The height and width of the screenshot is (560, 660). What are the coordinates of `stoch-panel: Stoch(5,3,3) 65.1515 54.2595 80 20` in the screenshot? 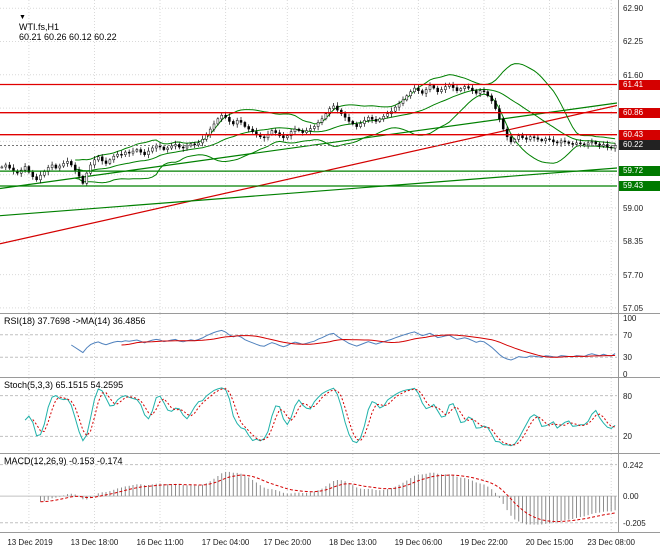 It's located at (330, 415).